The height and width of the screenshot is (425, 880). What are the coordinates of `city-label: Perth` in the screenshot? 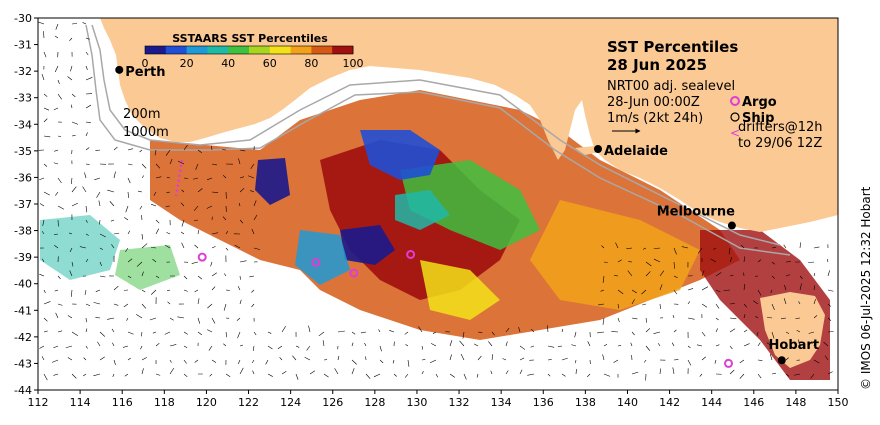 It's located at (145, 72).